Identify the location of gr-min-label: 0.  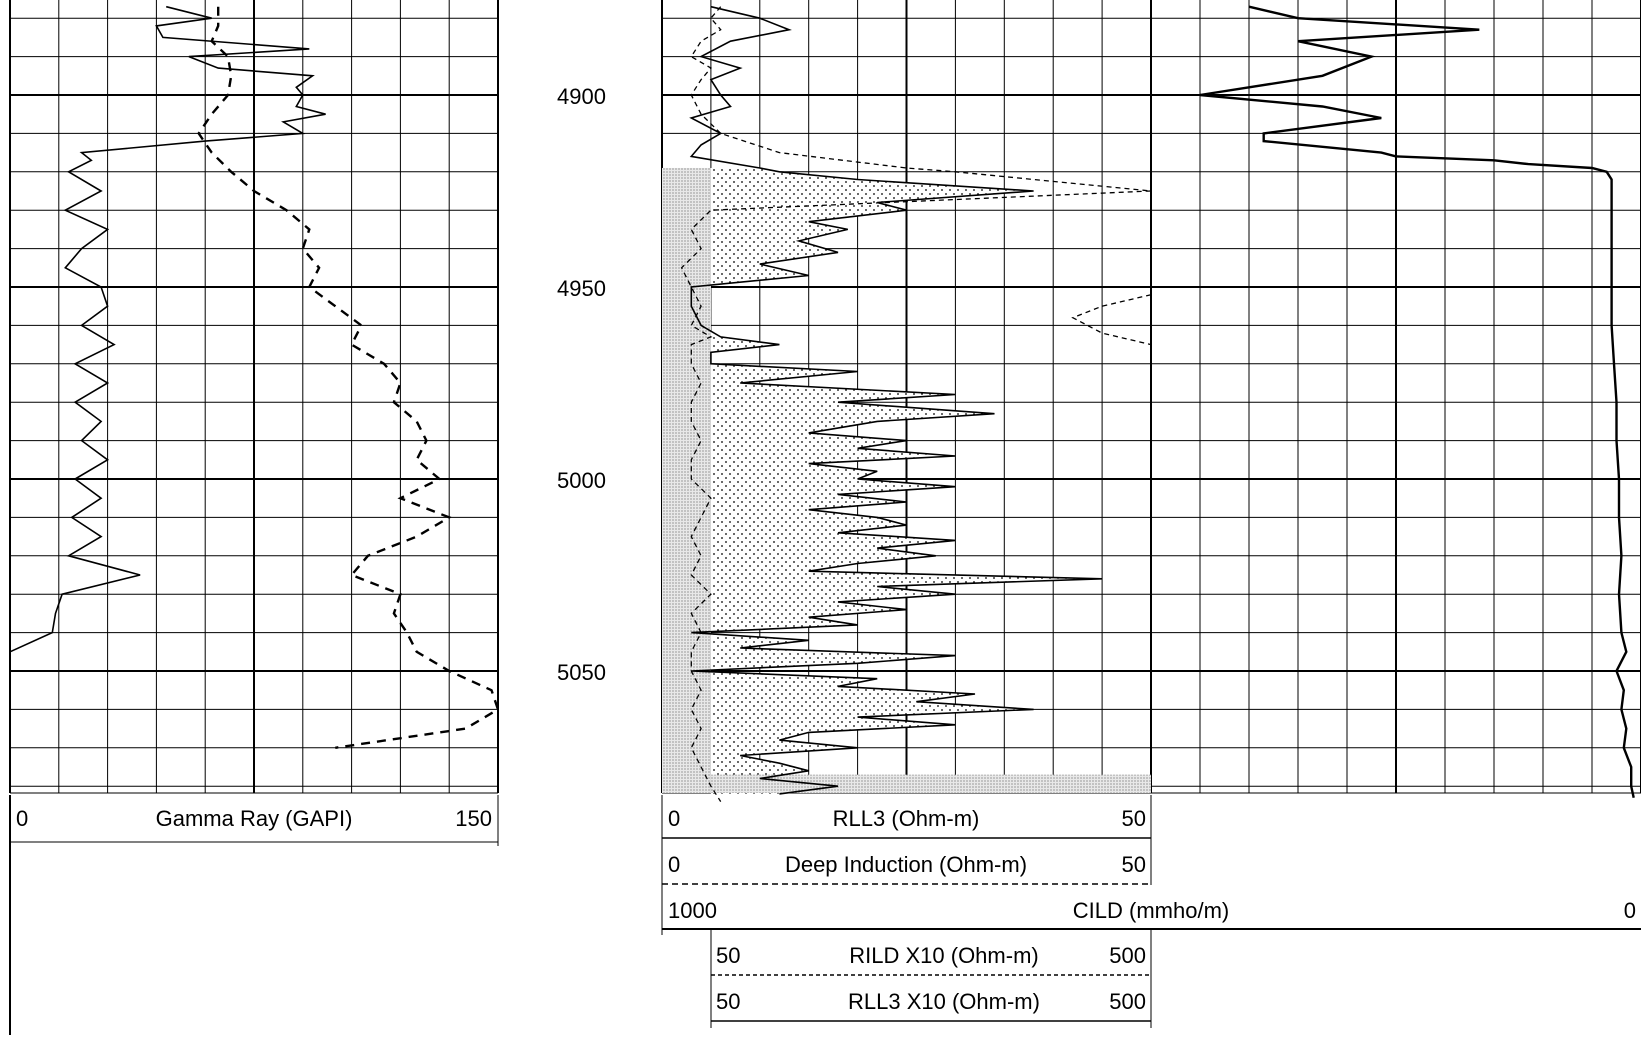
(22, 818).